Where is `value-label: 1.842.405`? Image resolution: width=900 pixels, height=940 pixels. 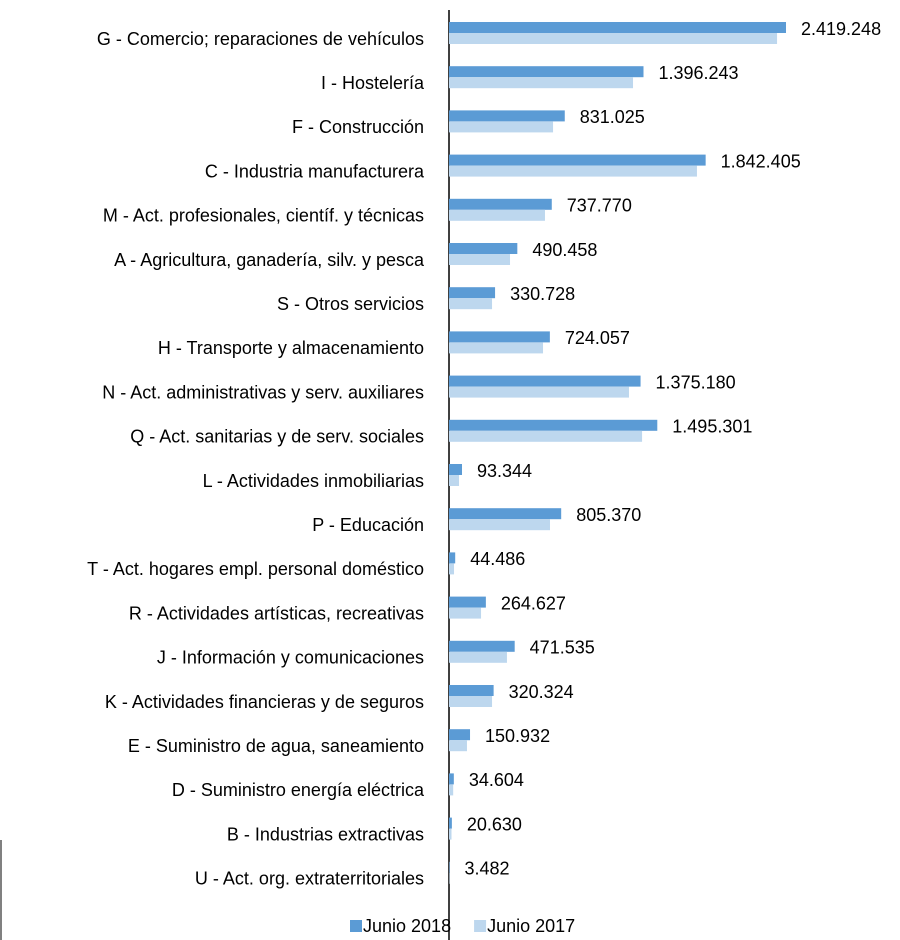 value-label: 1.842.405 is located at coordinates (761, 161).